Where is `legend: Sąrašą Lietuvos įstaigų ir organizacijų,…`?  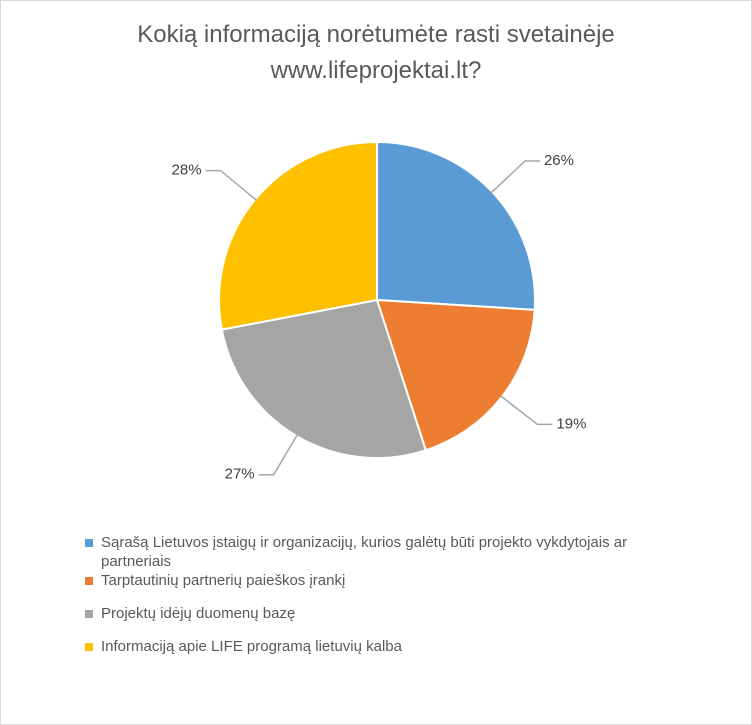
legend: Sąrašą Lietuvos įstaigų ir organizacijų,… is located at coordinates (395, 594).